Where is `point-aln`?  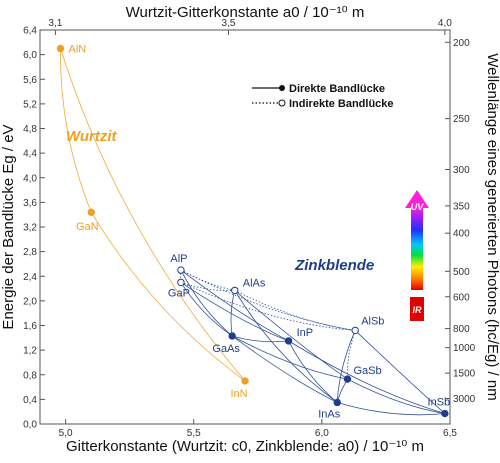 point-aln is located at coordinates (60, 48).